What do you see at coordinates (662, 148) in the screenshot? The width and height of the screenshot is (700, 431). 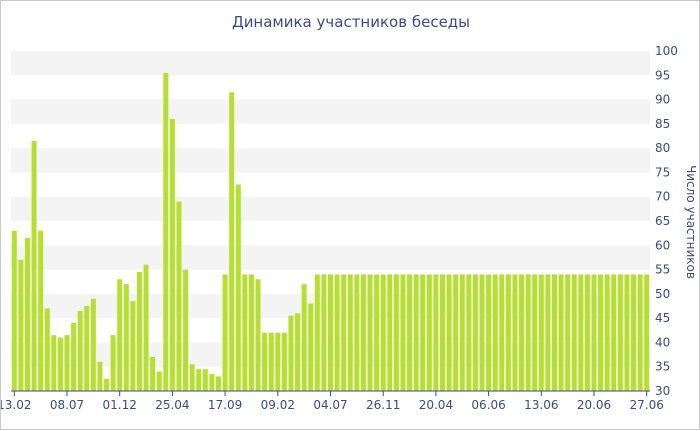 I see `y-tick-label: 80` at bounding box center [662, 148].